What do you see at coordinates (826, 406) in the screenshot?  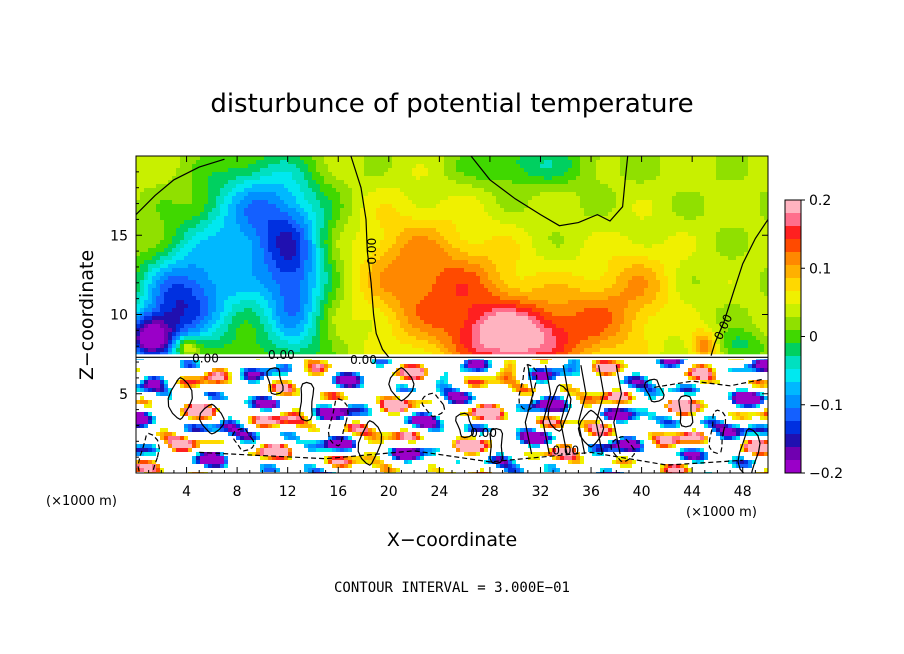 I see `colorbar-tick-label: −0.1` at bounding box center [826, 406].